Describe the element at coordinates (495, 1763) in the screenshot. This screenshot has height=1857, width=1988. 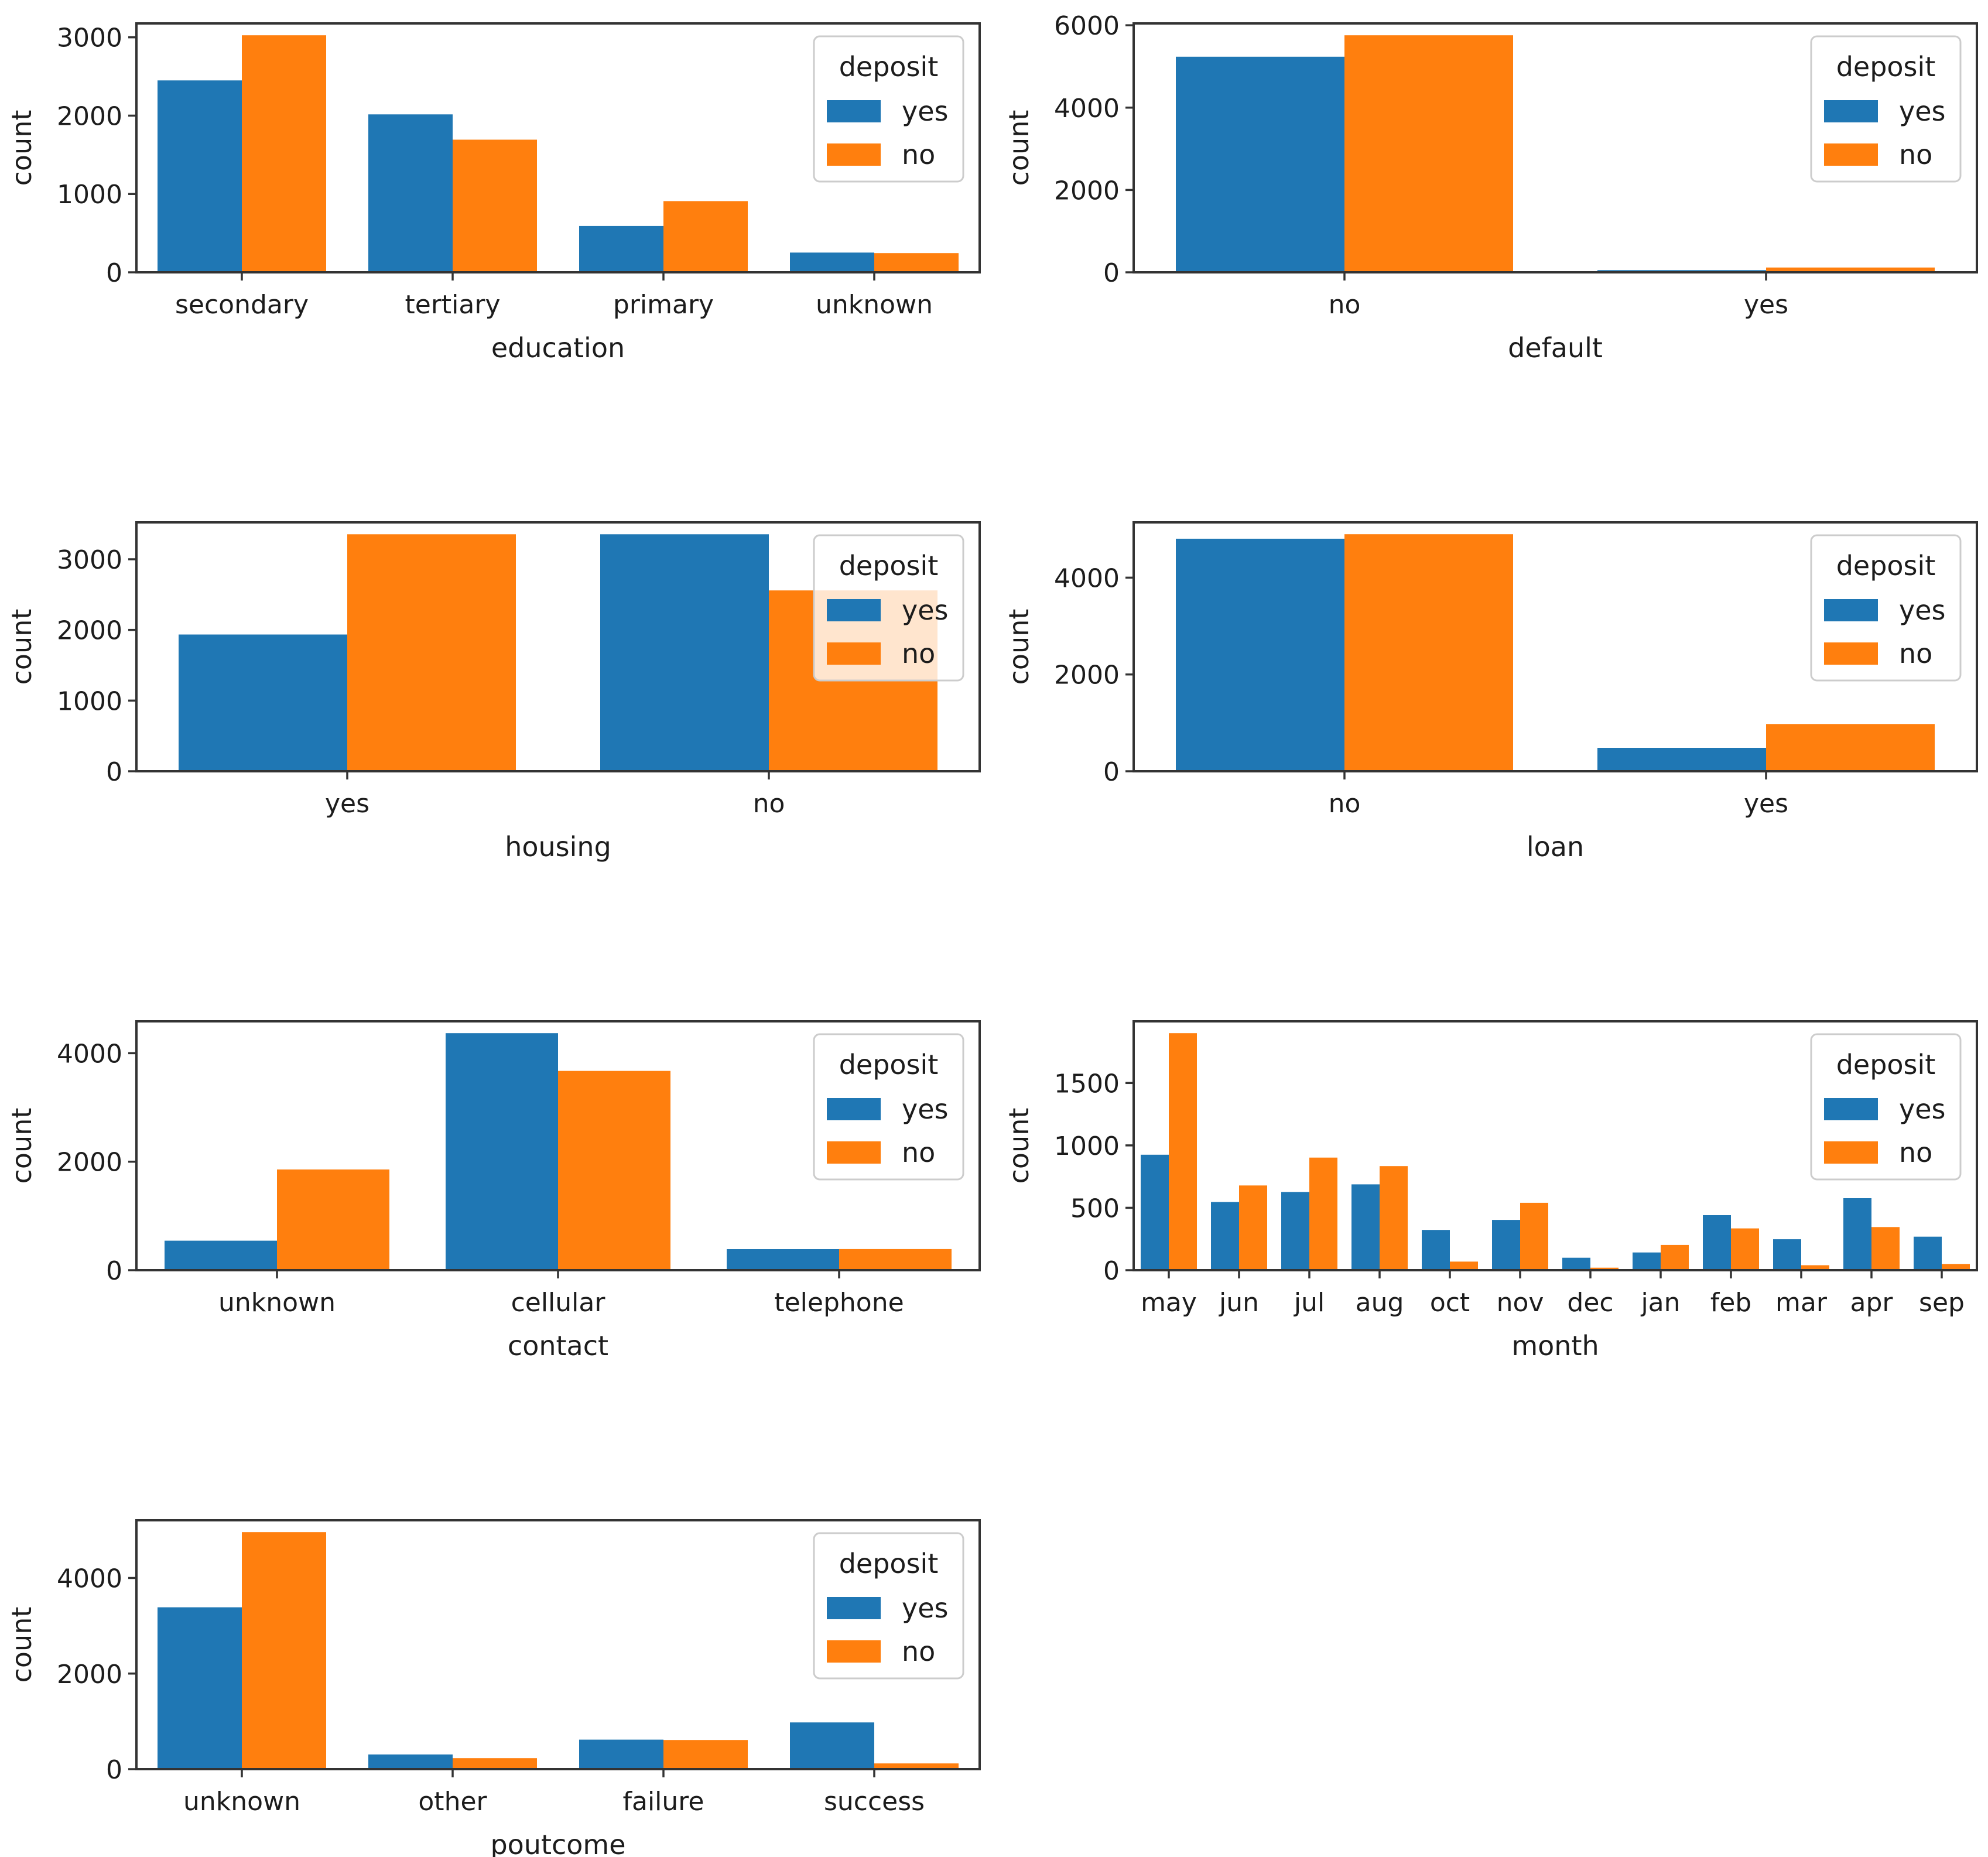
I see `bar-other-no` at that location.